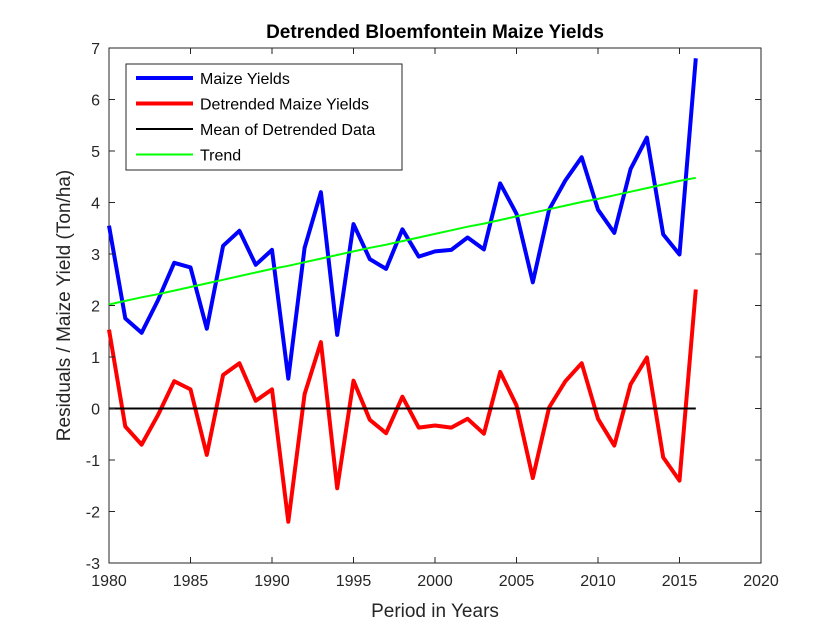 This screenshot has width=840, height=630. Describe the element at coordinates (435, 32) in the screenshot. I see `chart-title: Detrended Bloemfontein Maize Yields` at that location.